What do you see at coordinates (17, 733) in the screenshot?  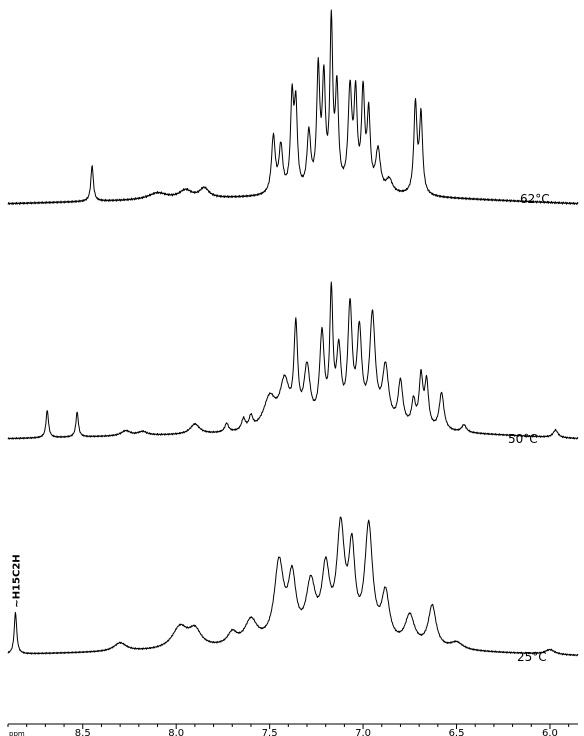 I see `x-axis-unit-label: ppm` at bounding box center [17, 733].